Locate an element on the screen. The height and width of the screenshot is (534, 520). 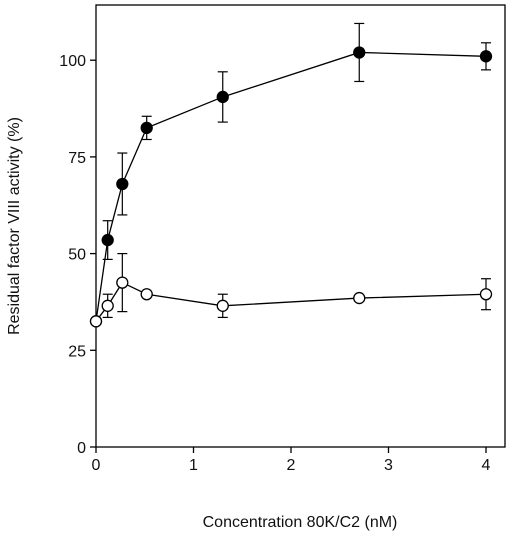
x-tick-label: 1 is located at coordinates (193, 465).